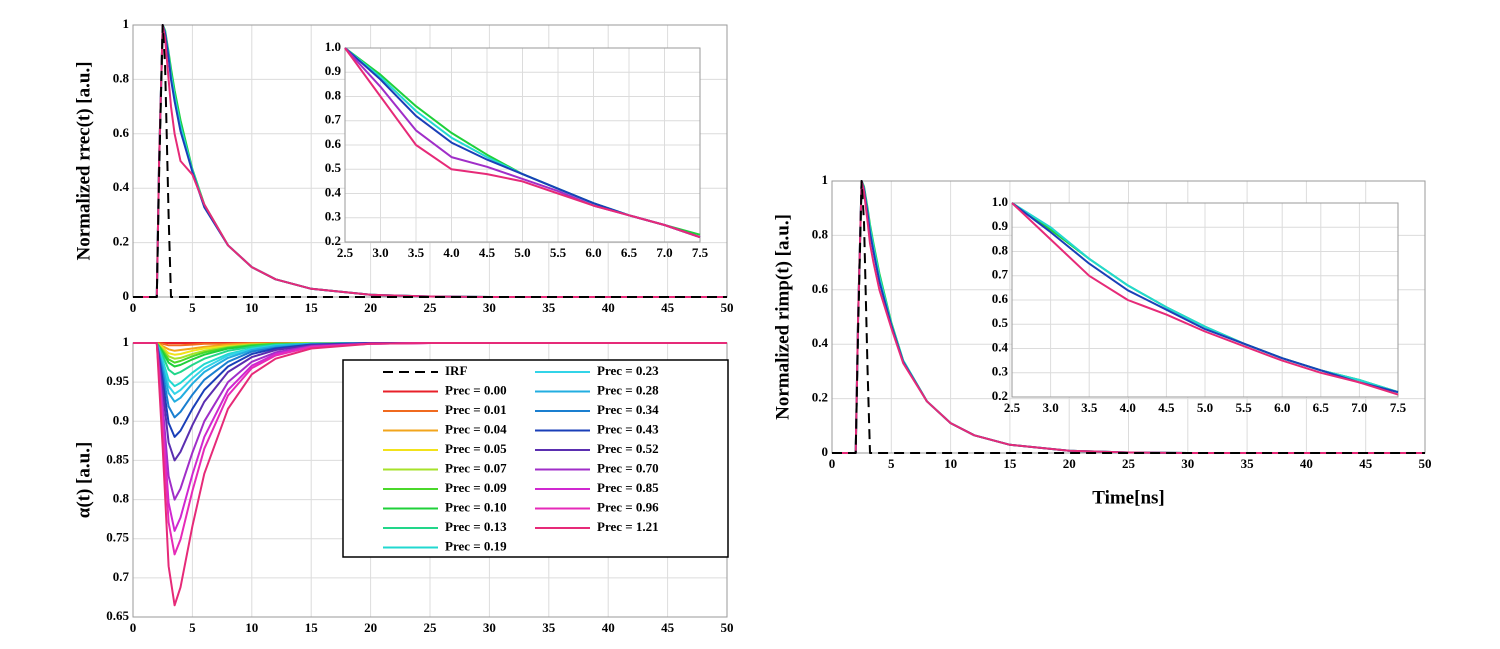 This screenshot has height=649, width=1500. I want to click on legend-label: Prec = 0.96, so click(628, 506).